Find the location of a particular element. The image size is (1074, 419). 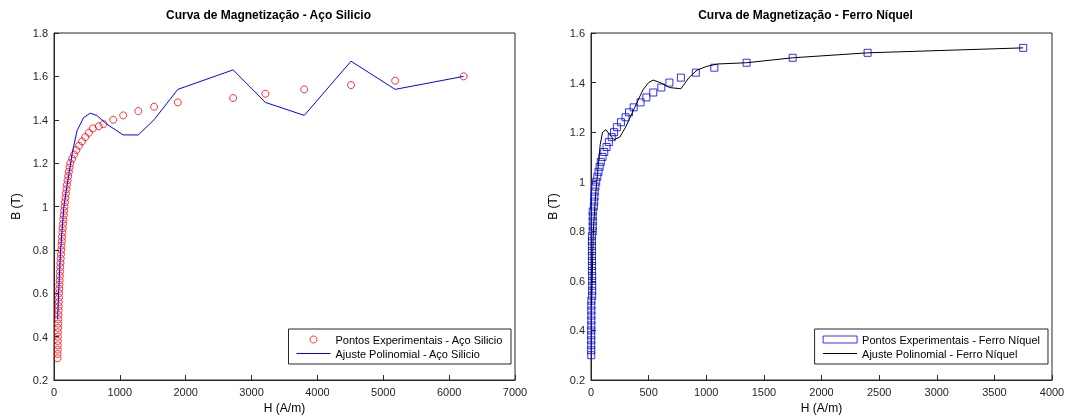

chart-title: Curva de Magnetização - Aço Silicio is located at coordinates (268, 15).